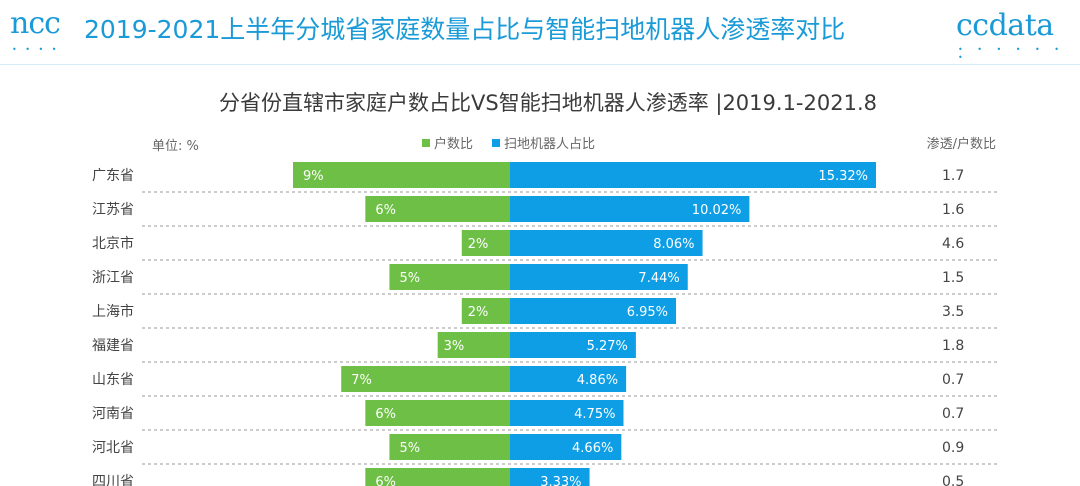 Image resolution: width=1080 pixels, height=486 pixels. Describe the element at coordinates (953, 448) in the screenshot. I see `ratio-value-8: 0.9` at that location.